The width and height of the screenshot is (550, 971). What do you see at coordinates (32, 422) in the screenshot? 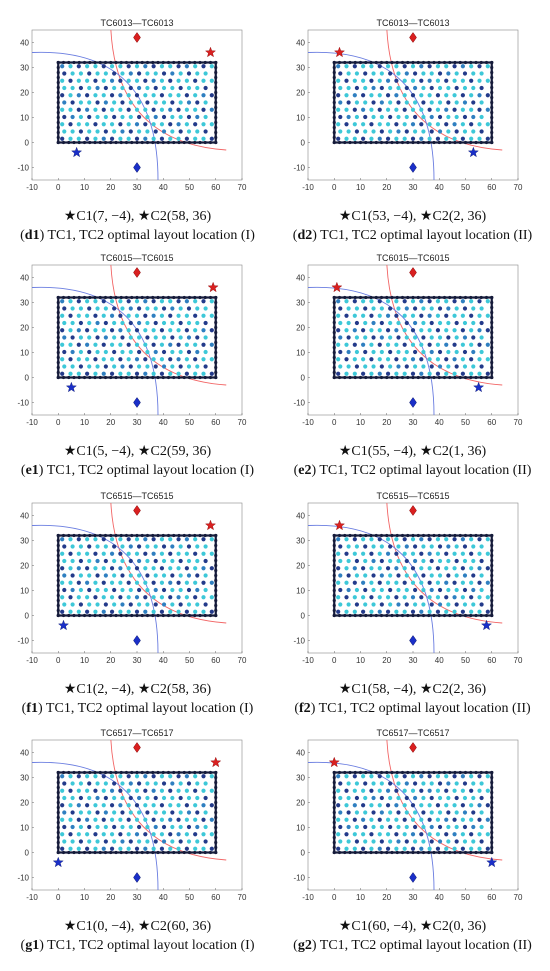
I see `x-tick-label: -10` at bounding box center [32, 422].